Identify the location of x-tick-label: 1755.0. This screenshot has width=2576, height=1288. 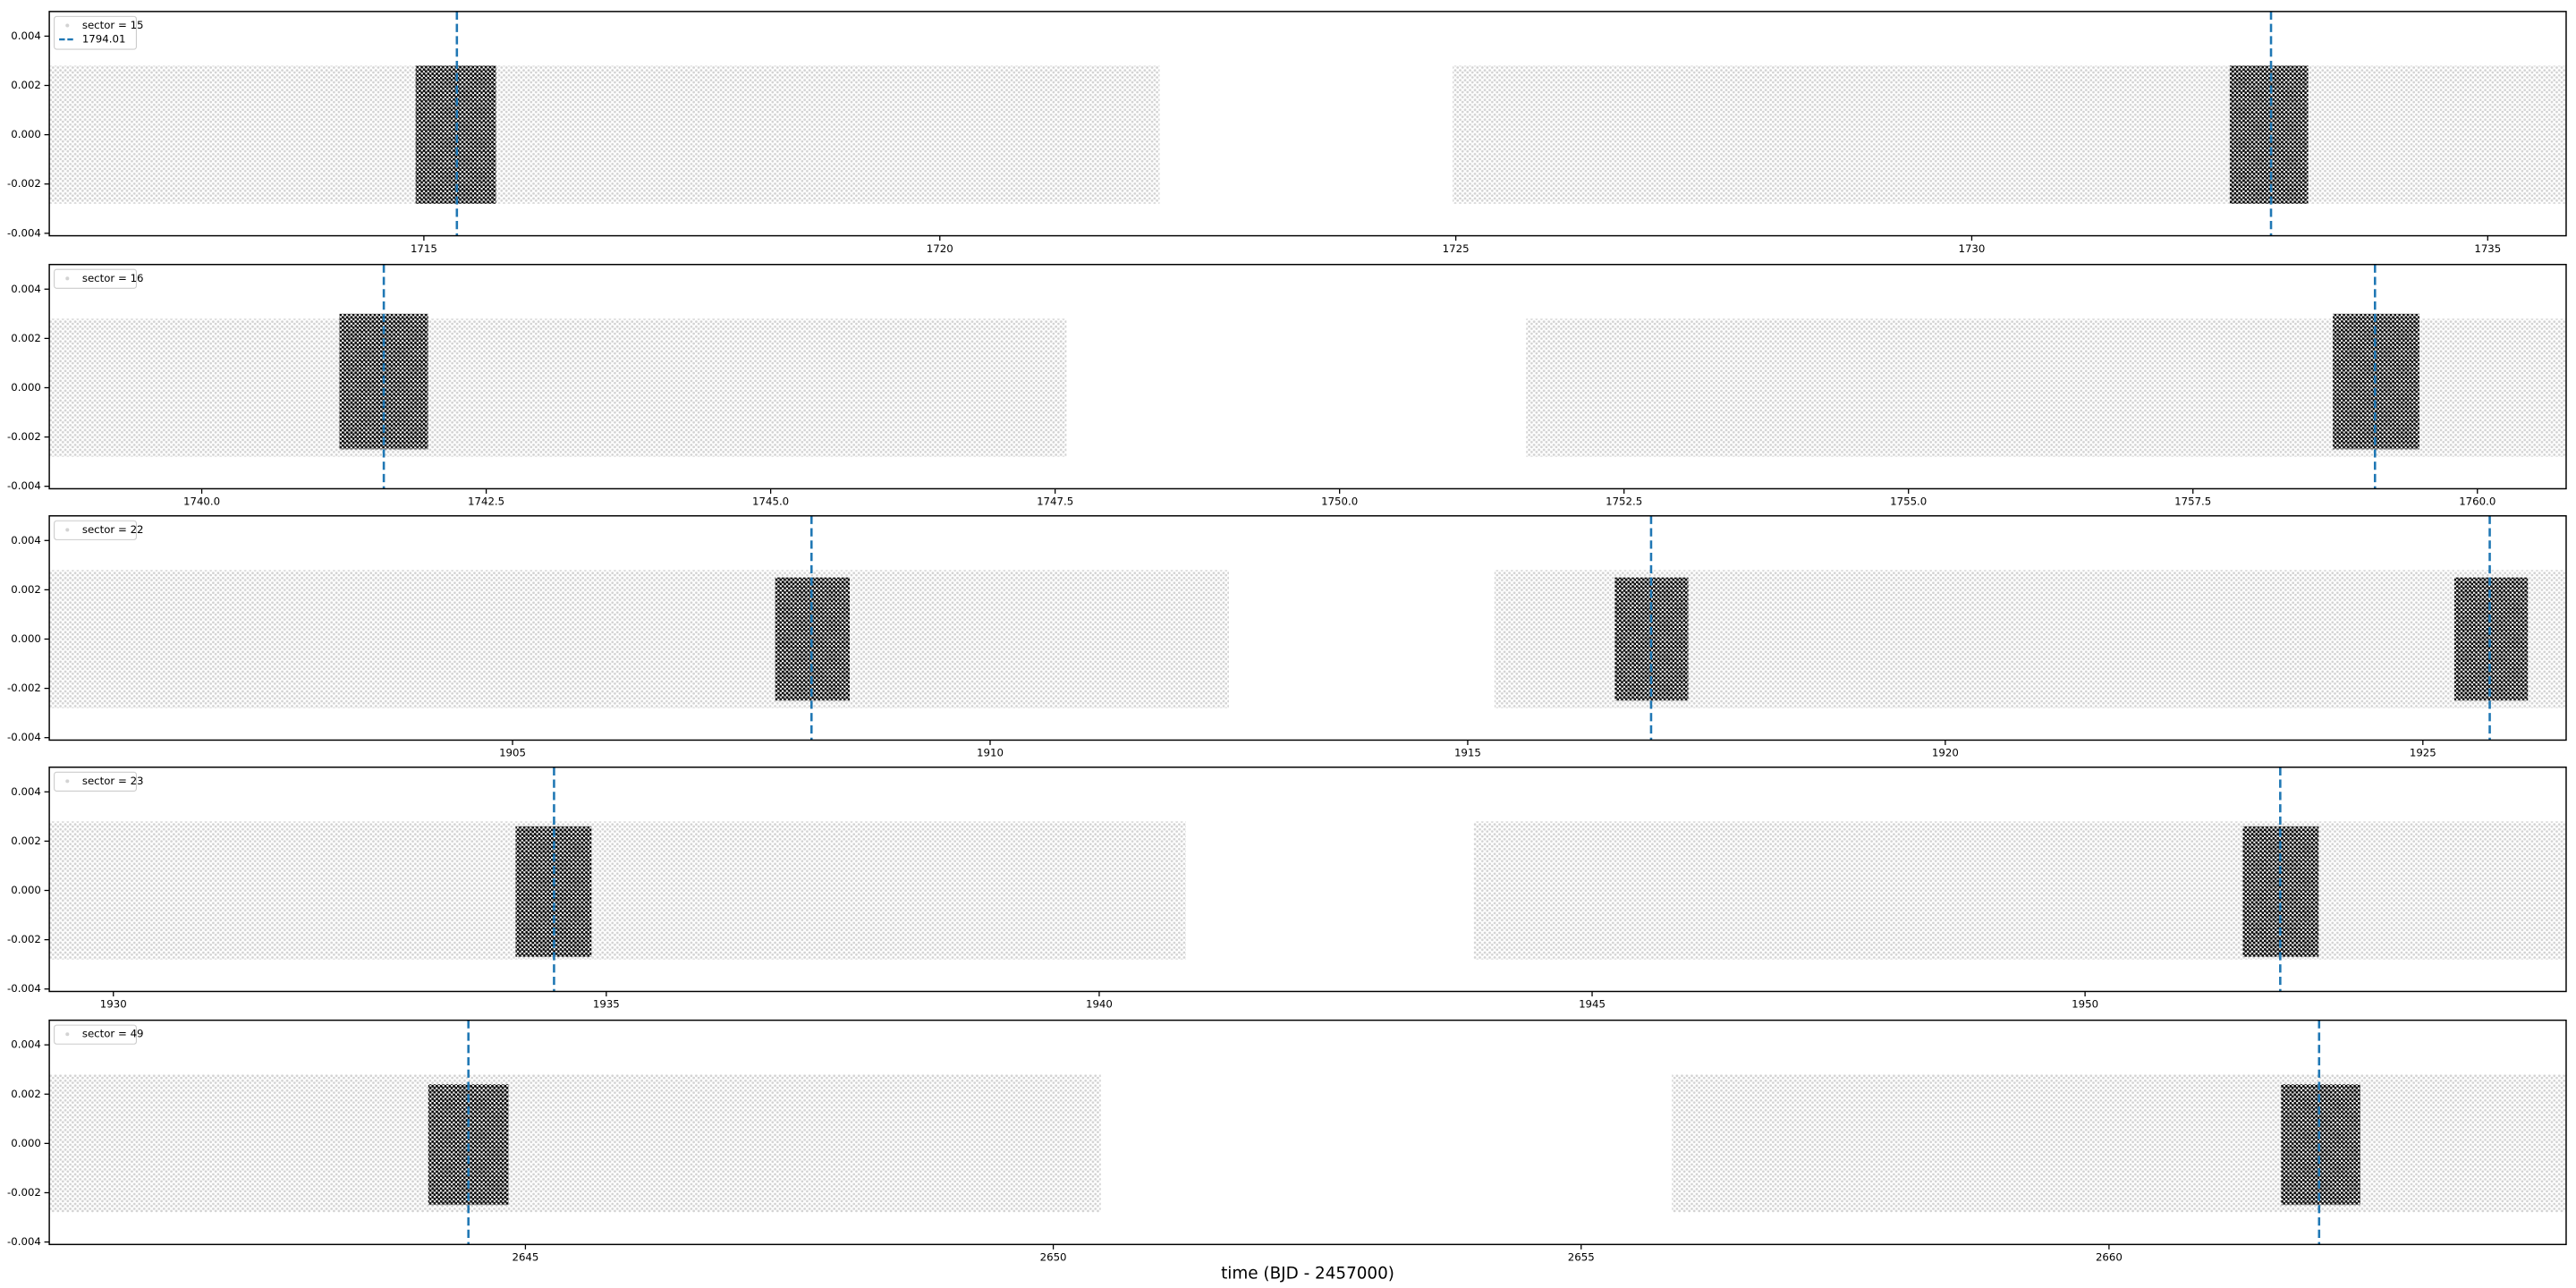
(1908, 502).